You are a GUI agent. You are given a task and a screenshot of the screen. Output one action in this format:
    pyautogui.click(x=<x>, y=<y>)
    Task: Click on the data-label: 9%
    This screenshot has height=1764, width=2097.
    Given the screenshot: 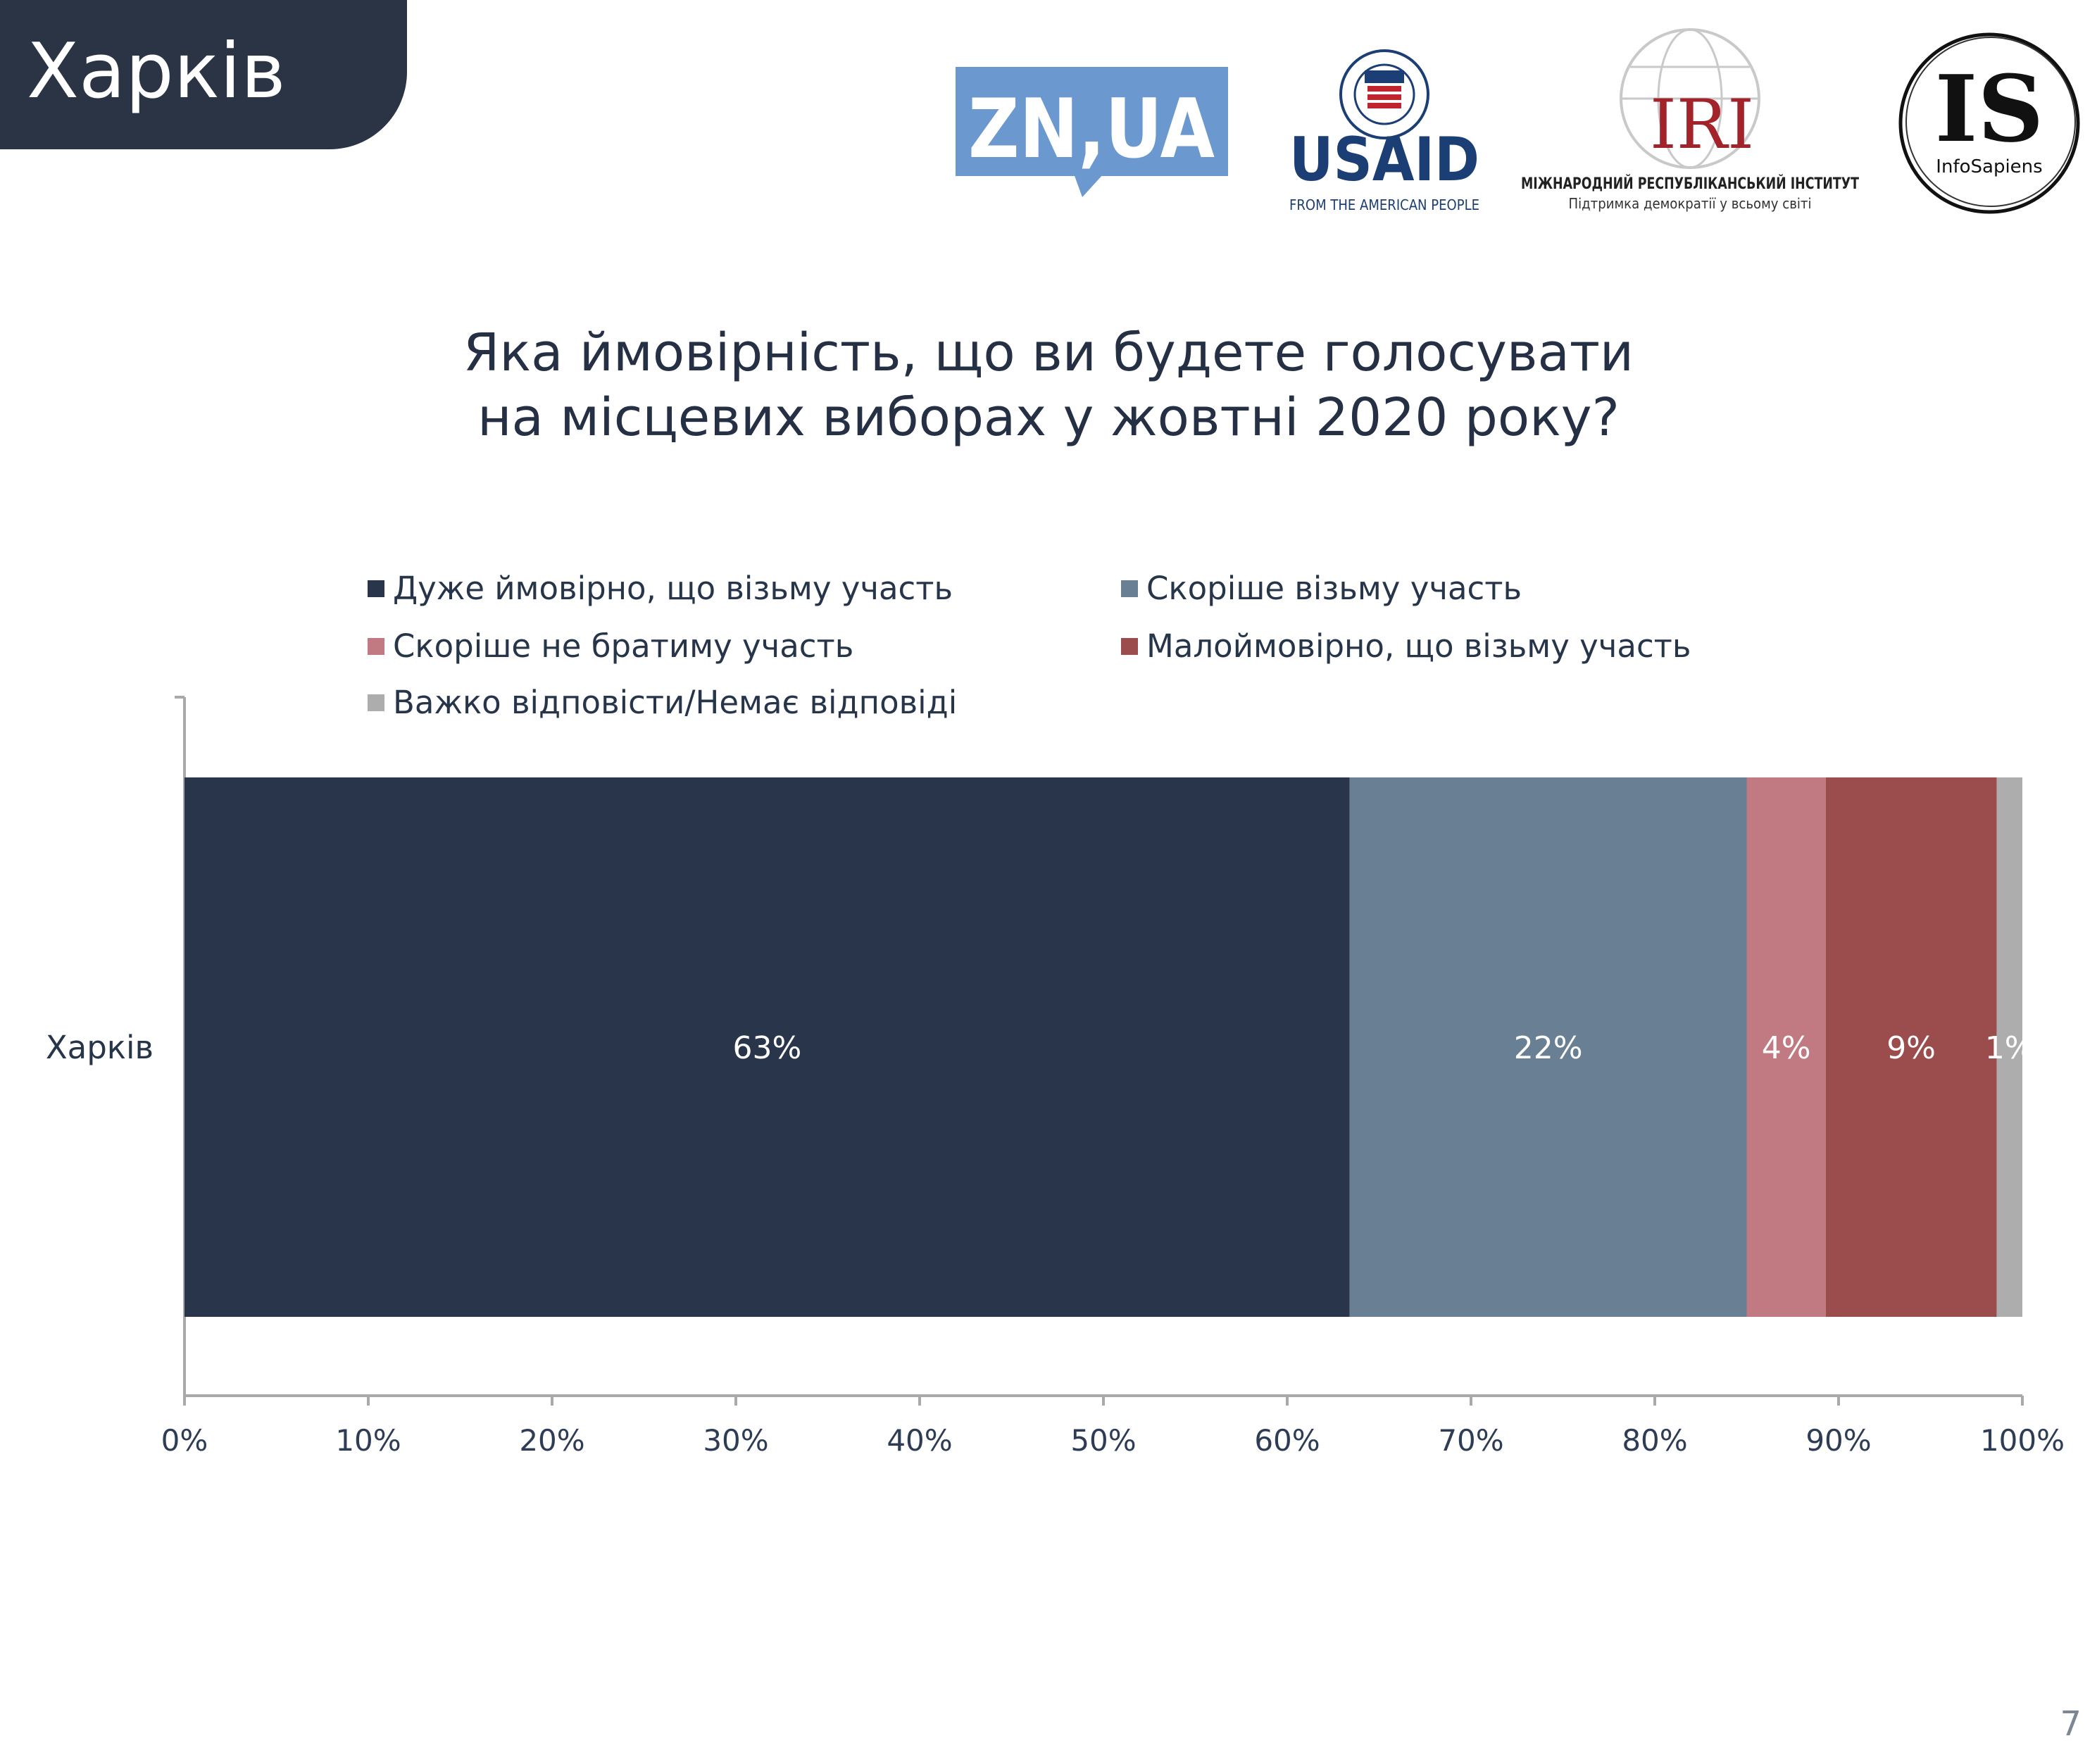 What is the action you would take?
    pyautogui.click(x=1911, y=1048)
    